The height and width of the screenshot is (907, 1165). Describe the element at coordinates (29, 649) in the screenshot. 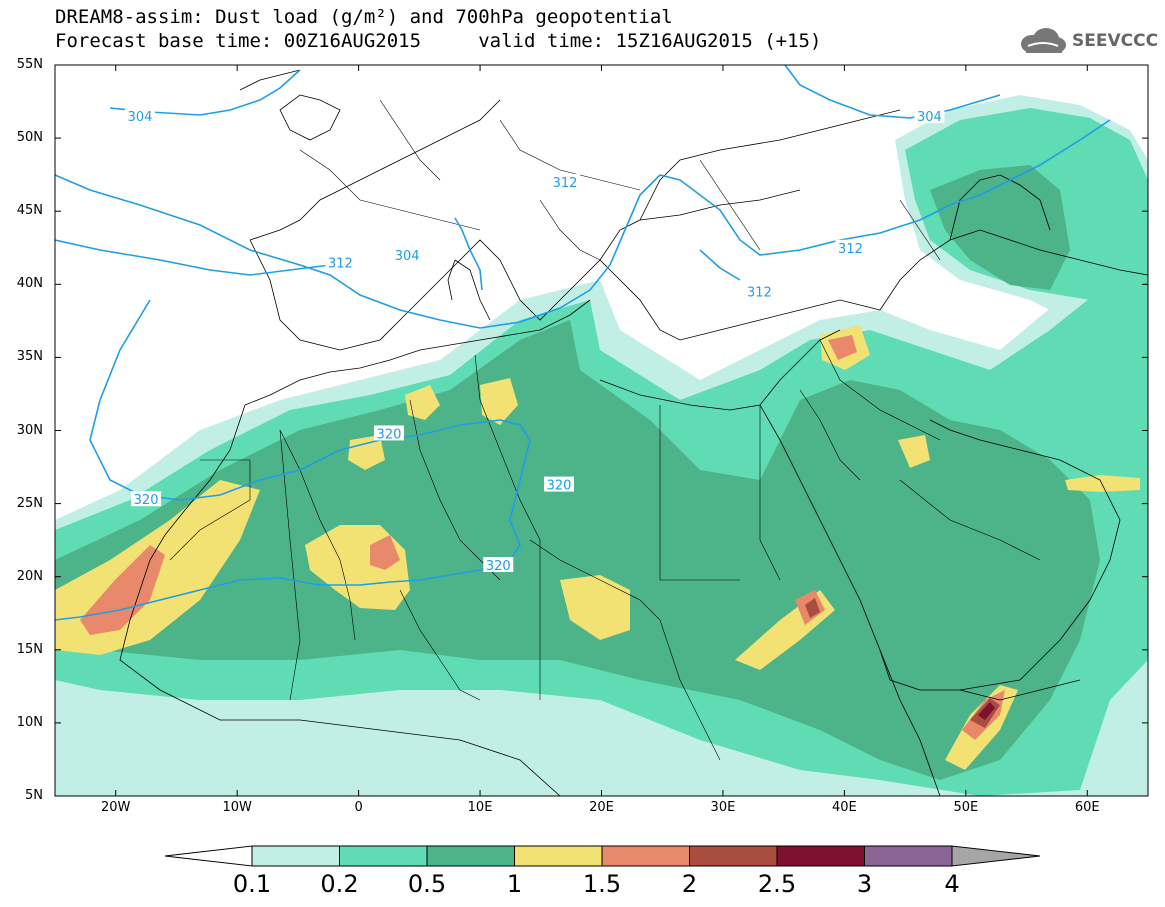

I see `lat-tick-label: 15N` at that location.